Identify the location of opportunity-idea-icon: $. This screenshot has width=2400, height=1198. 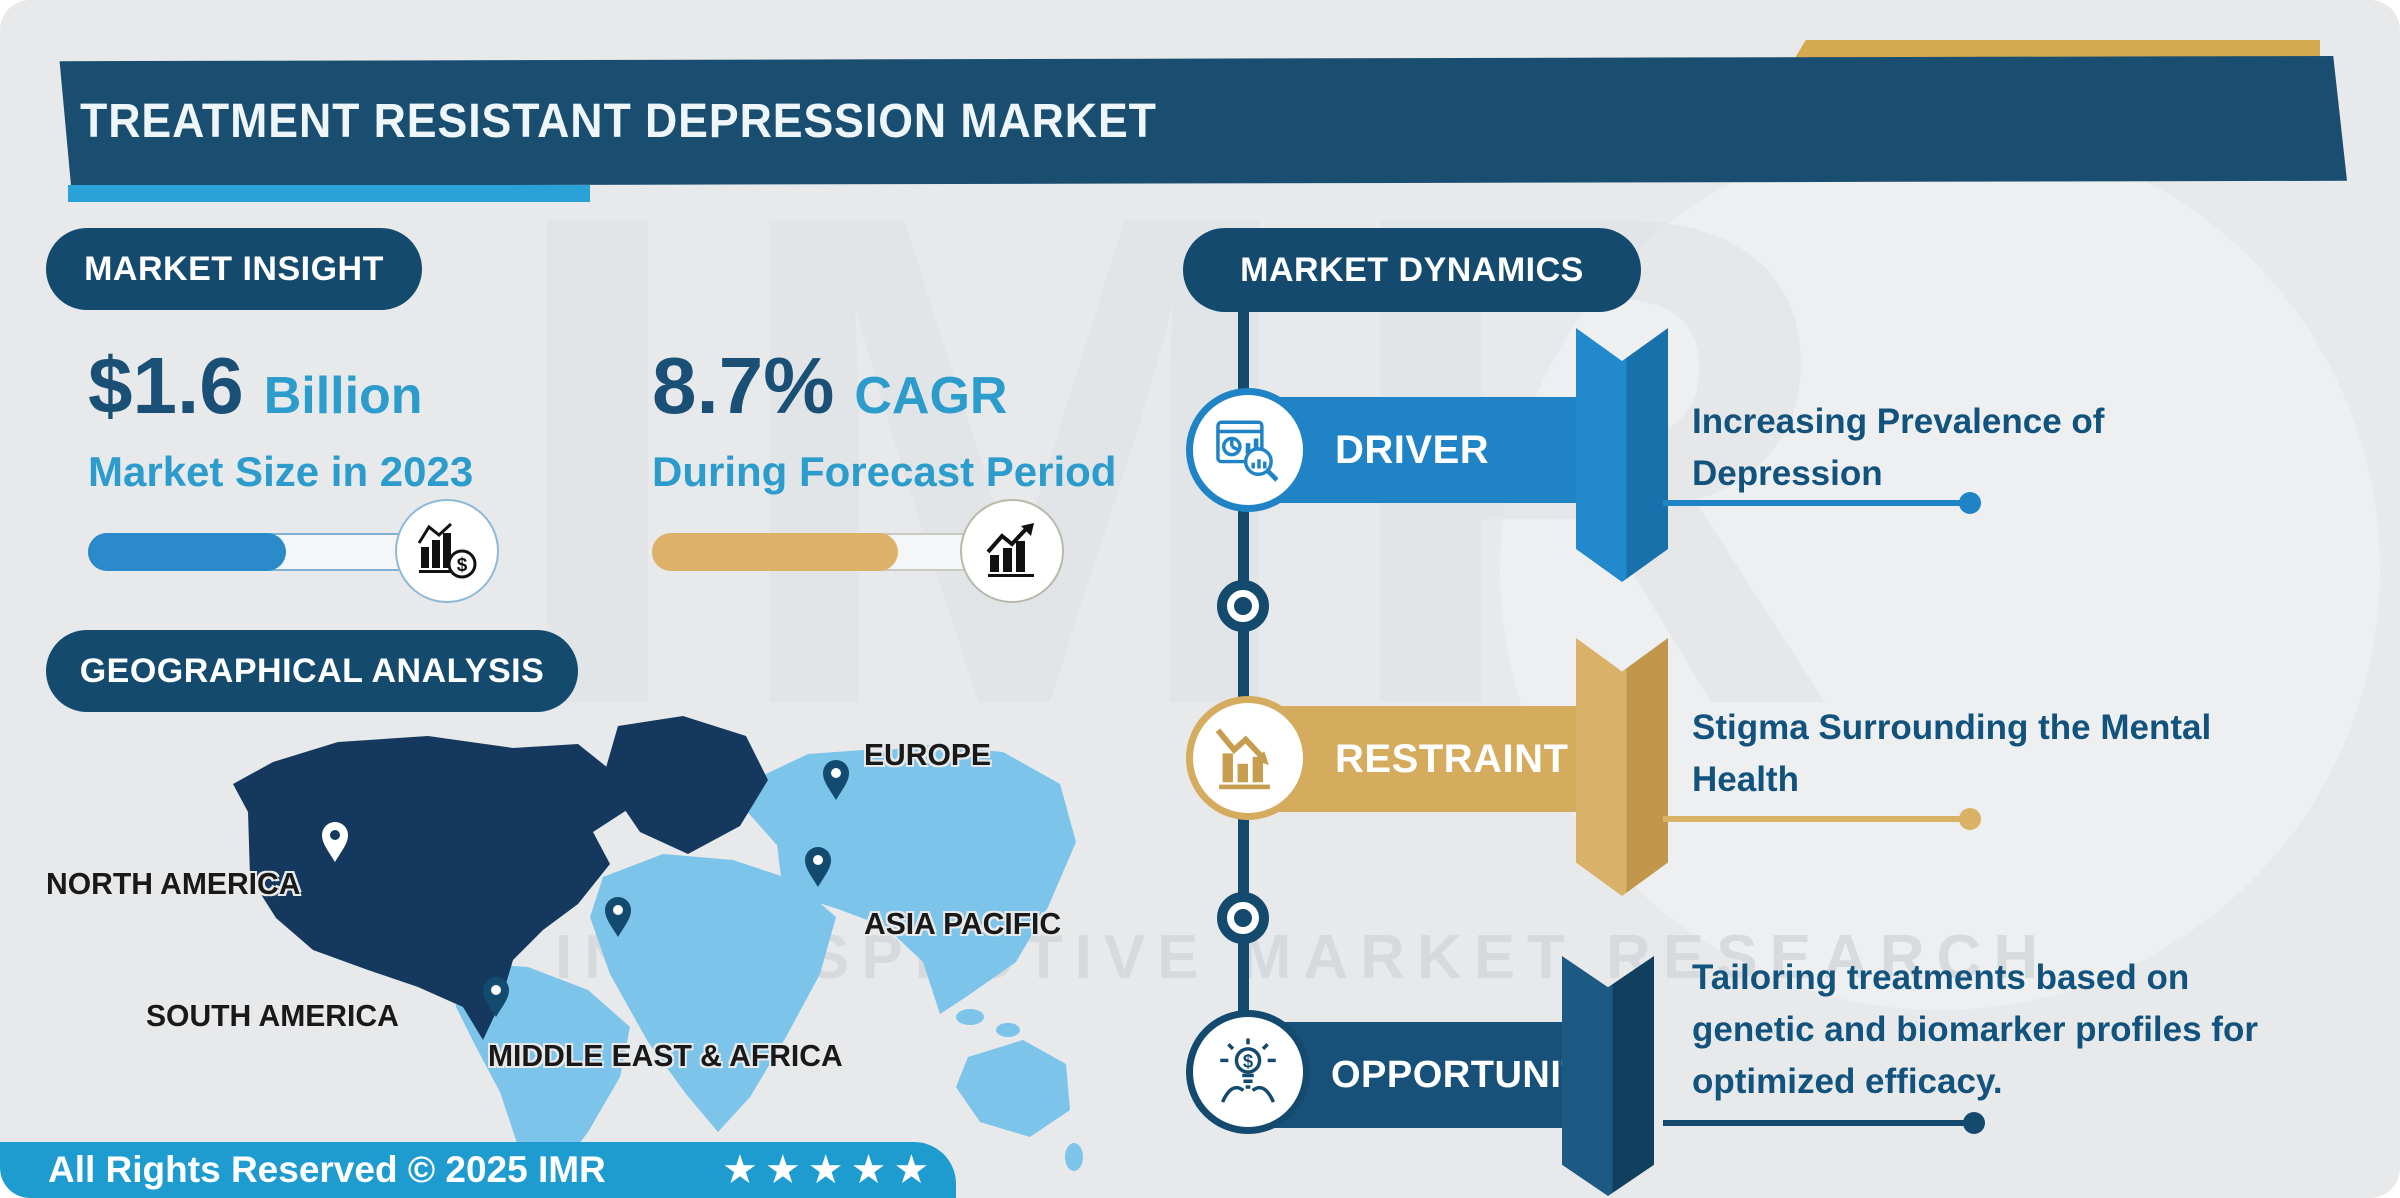
(1248, 1072).